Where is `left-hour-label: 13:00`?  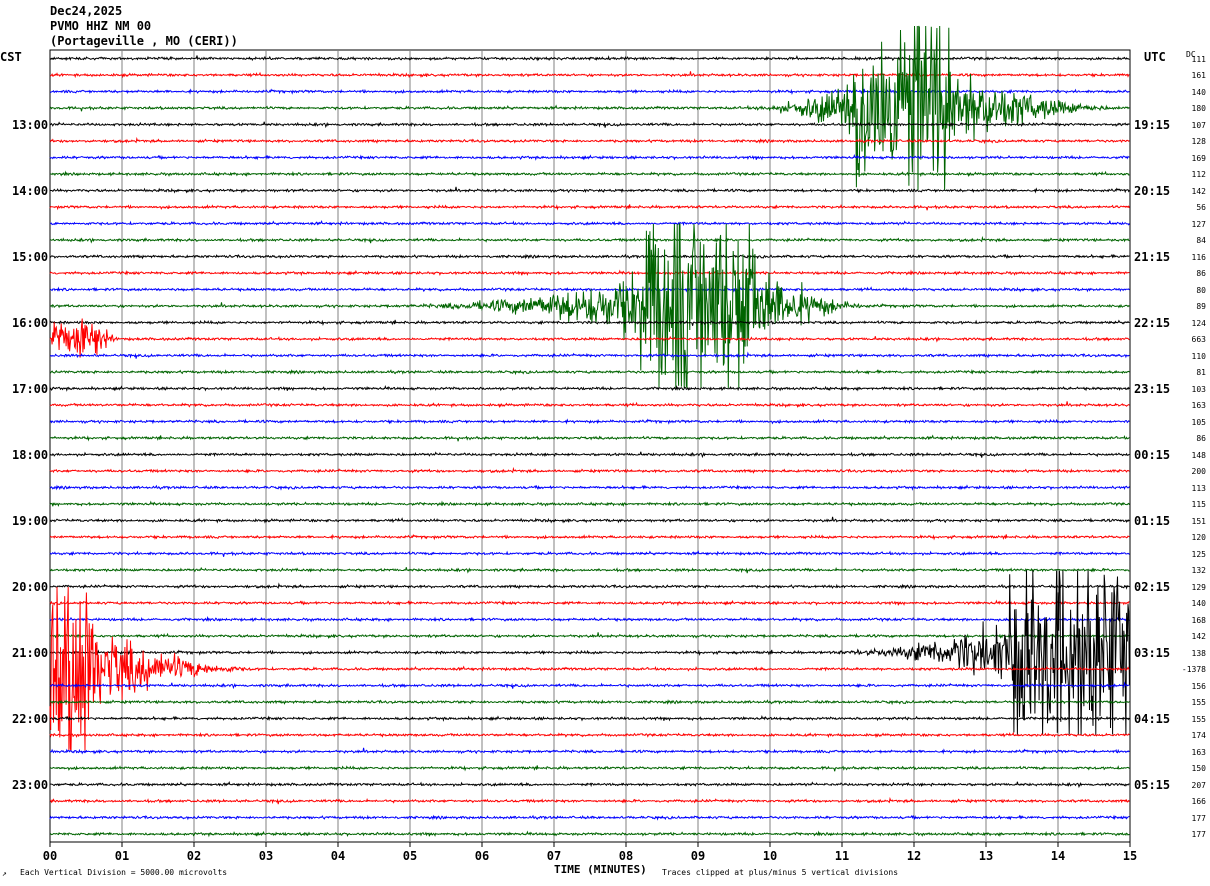 left-hour-label: 13:00 is located at coordinates (30, 124).